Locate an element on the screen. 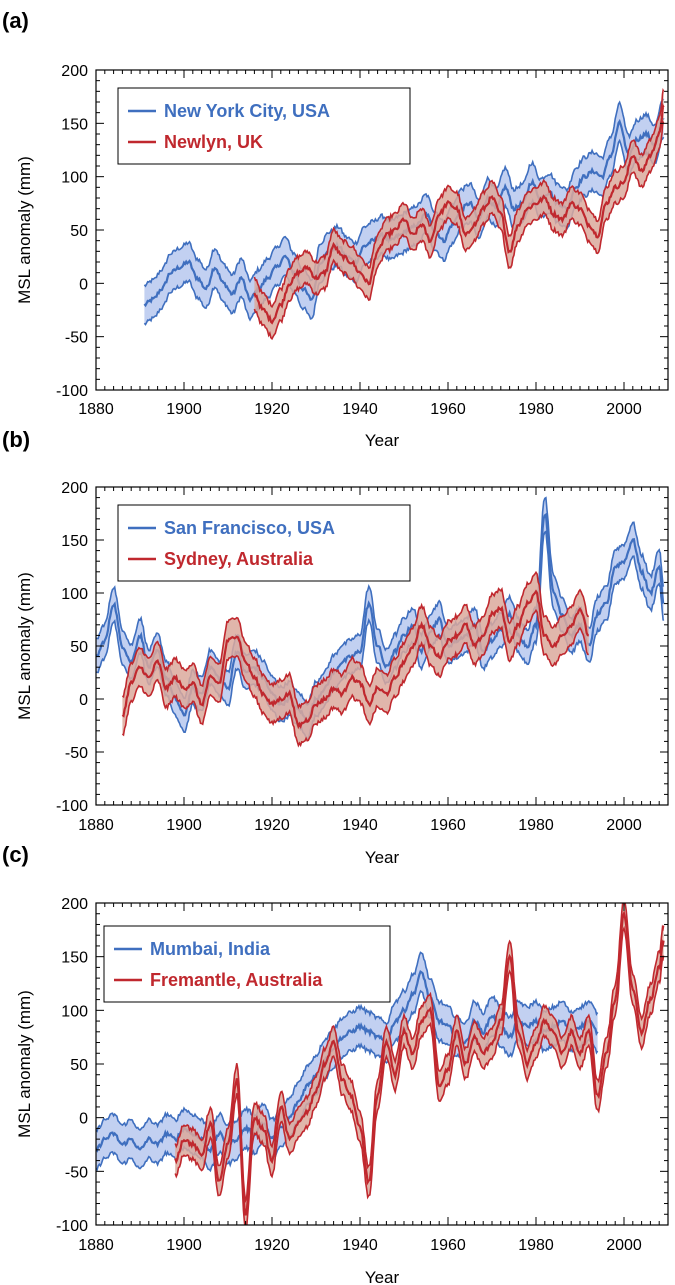 This screenshot has height=1285, width=675. legend-label: Sydney, Australia is located at coordinates (239, 559).